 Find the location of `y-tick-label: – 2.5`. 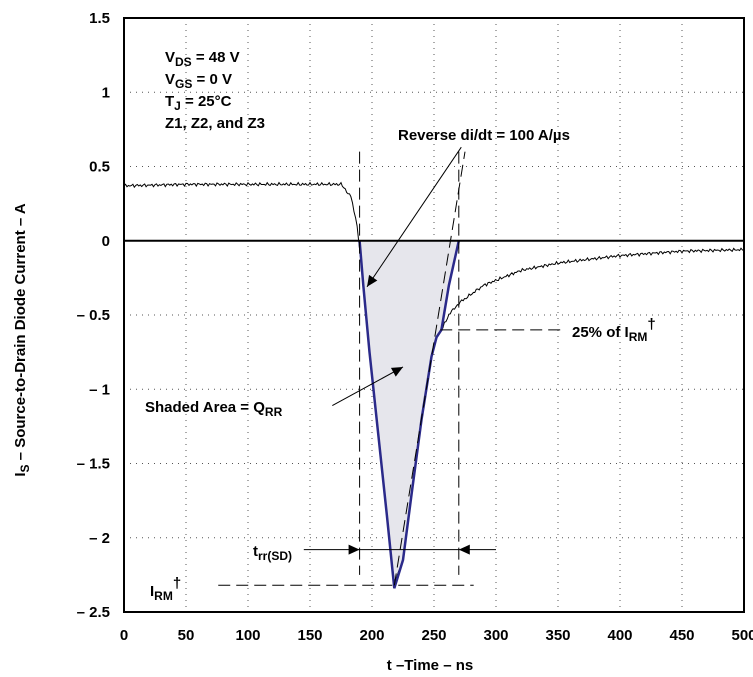

y-tick-label: – 2.5 is located at coordinates (93, 612).